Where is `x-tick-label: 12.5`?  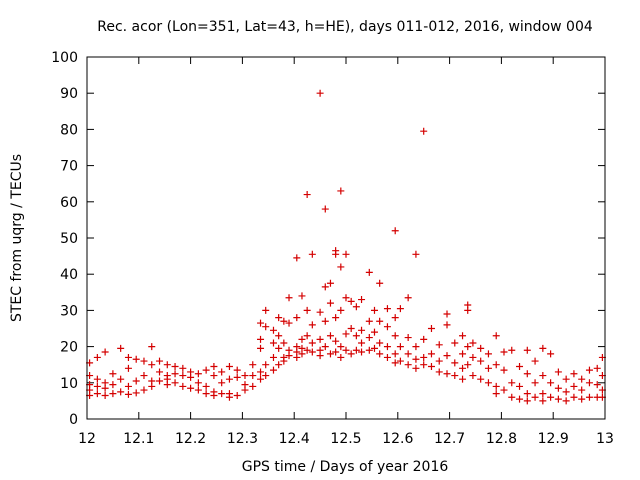
x-tick-label: 12.5 is located at coordinates (345, 439).